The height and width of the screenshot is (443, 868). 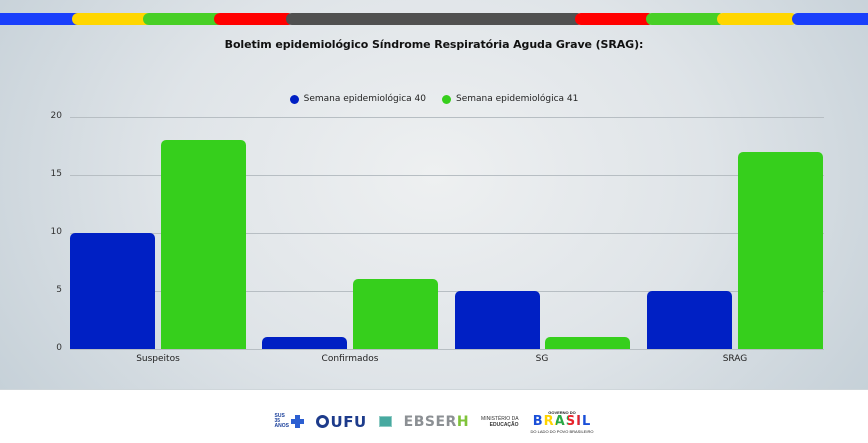 I want to click on mec-line-2: EDUCAÇÃO, so click(x=504, y=424).